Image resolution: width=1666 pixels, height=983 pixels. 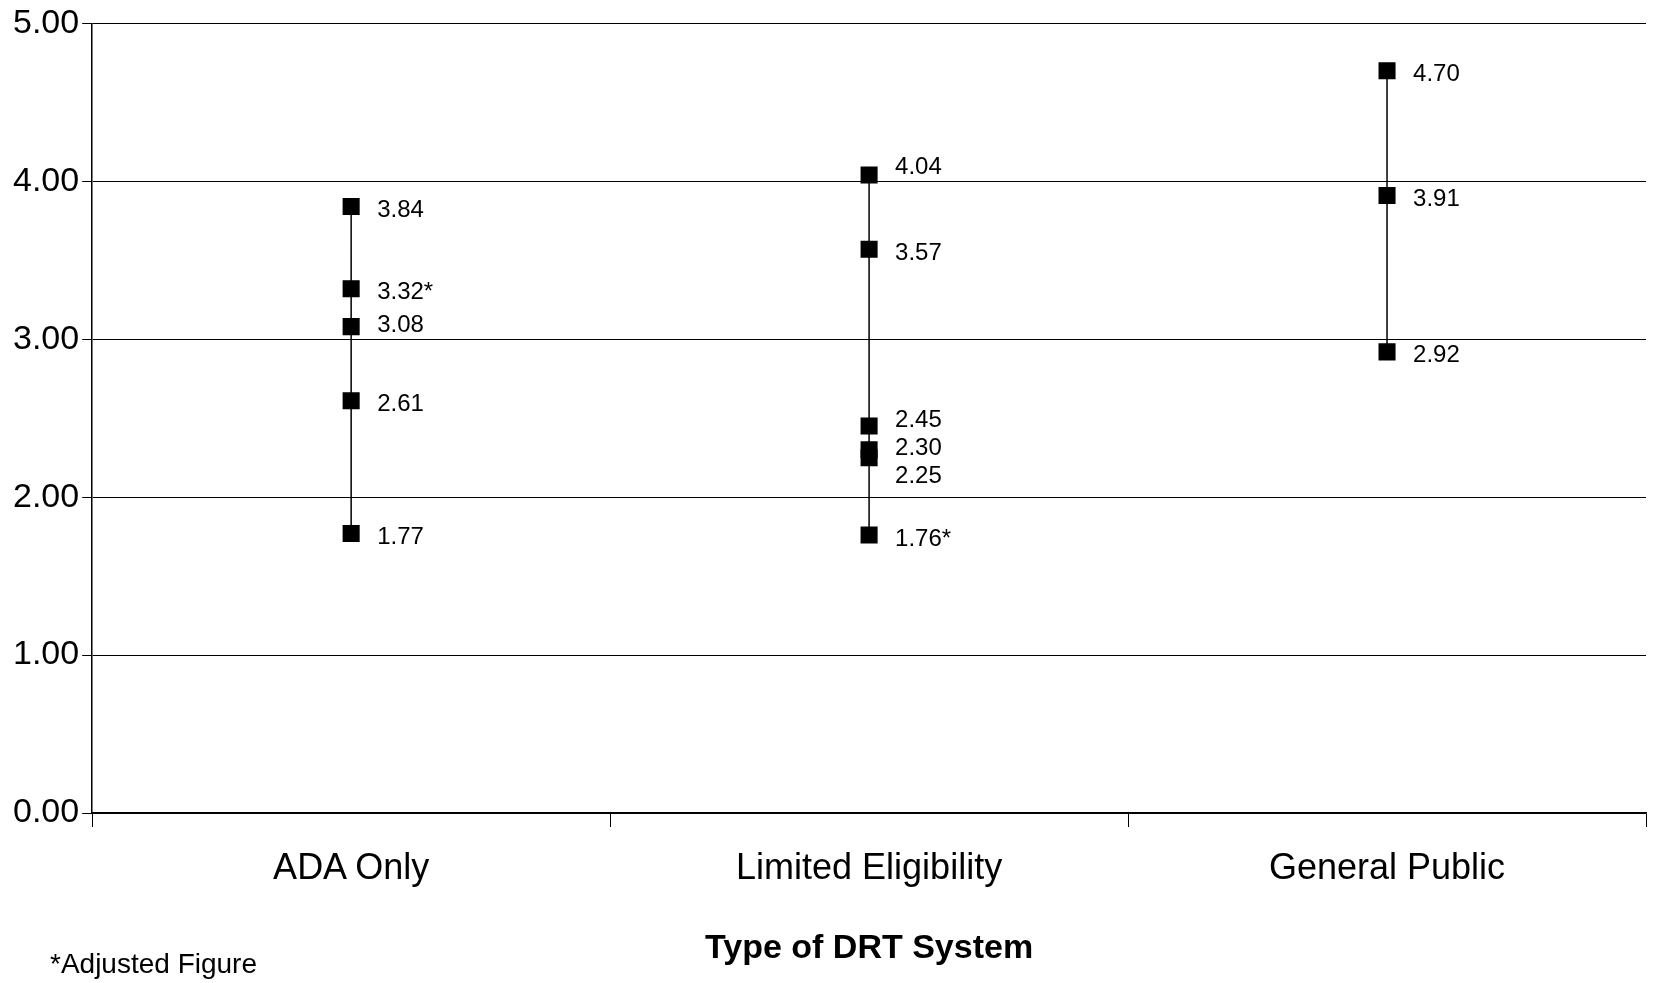 What do you see at coordinates (154, 964) in the screenshot?
I see `text: *Adjusted Figure` at bounding box center [154, 964].